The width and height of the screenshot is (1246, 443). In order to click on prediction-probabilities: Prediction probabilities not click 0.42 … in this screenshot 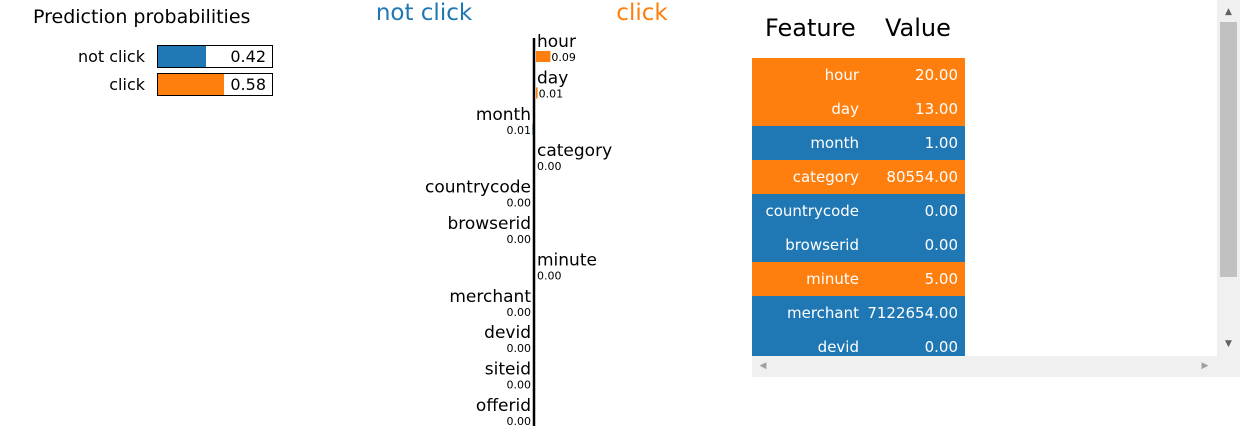, I will do `click(150, 55)`.